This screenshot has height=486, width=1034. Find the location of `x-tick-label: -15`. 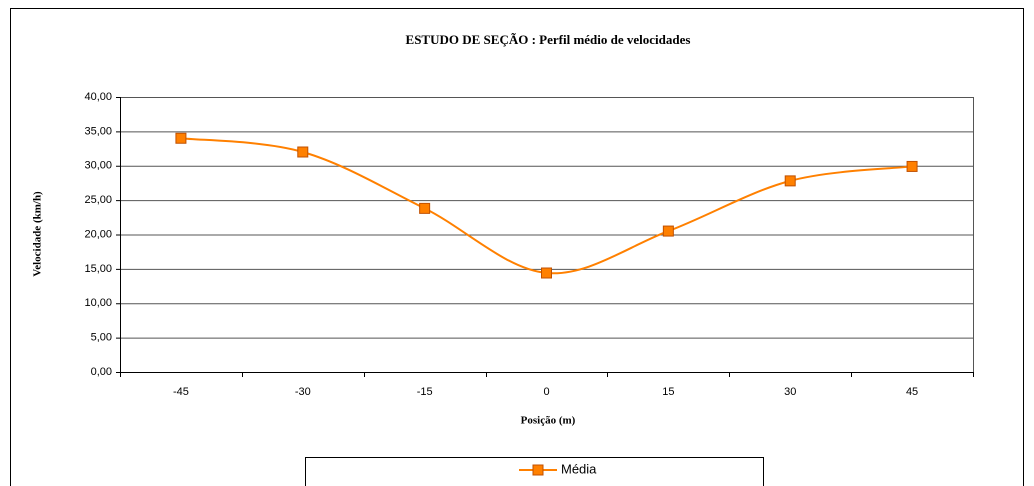

x-tick-label: -15 is located at coordinates (425, 392).